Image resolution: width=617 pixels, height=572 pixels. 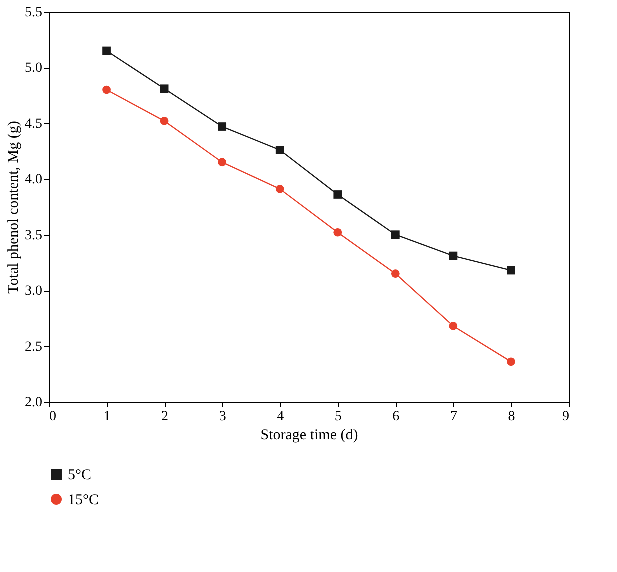 I want to click on y-tick-label: 5.5, so click(x=33, y=13).